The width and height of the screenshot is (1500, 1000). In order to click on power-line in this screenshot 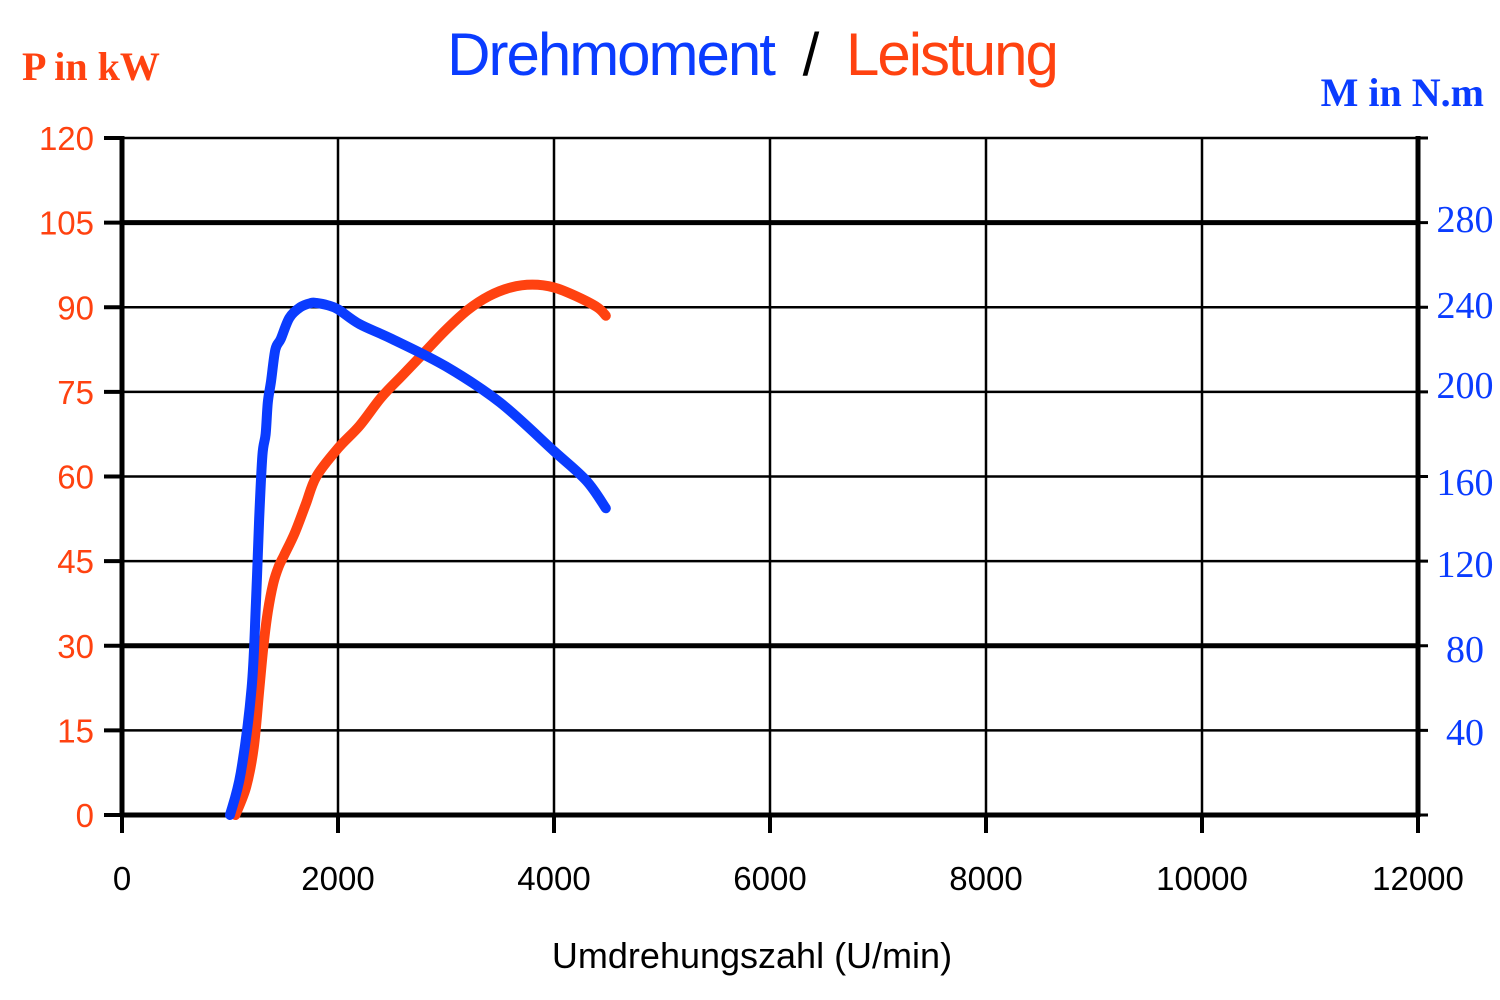, I will do `click(420, 549)`.